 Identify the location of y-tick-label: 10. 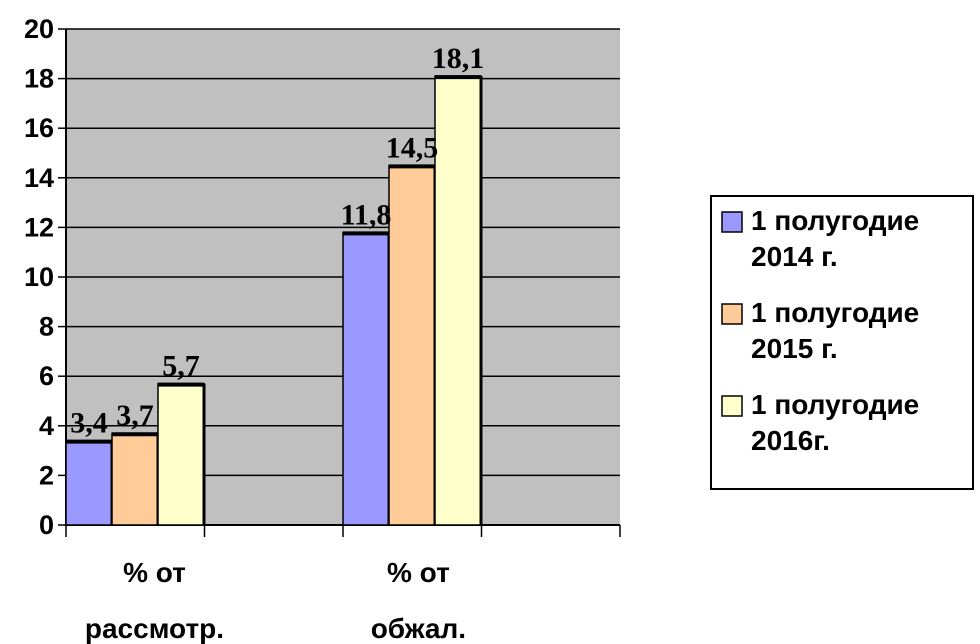
(39, 277).